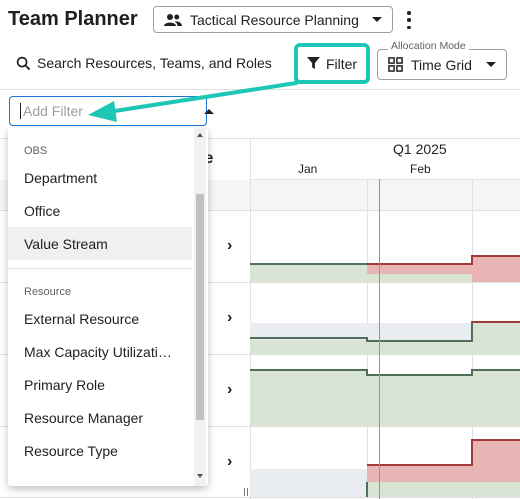  What do you see at coordinates (100, 268) in the screenshot?
I see `group-divider` at bounding box center [100, 268].